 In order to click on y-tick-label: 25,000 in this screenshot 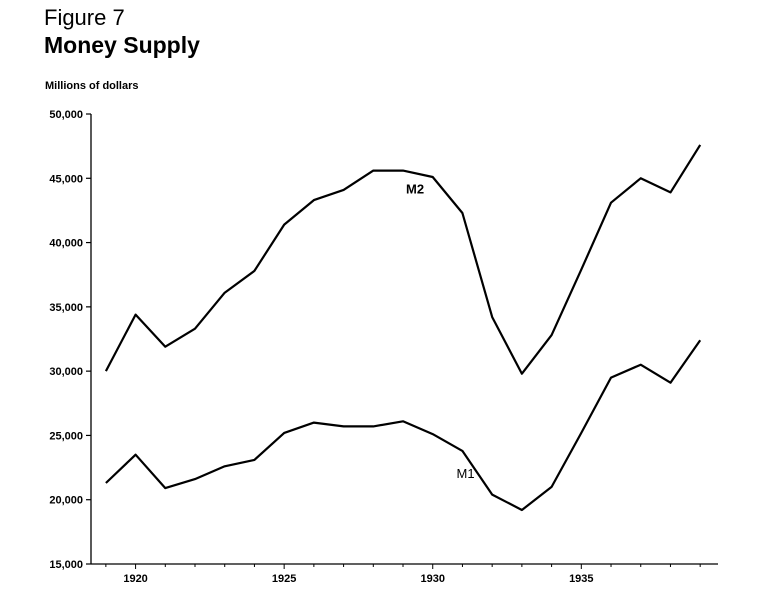, I will do `click(66, 436)`.